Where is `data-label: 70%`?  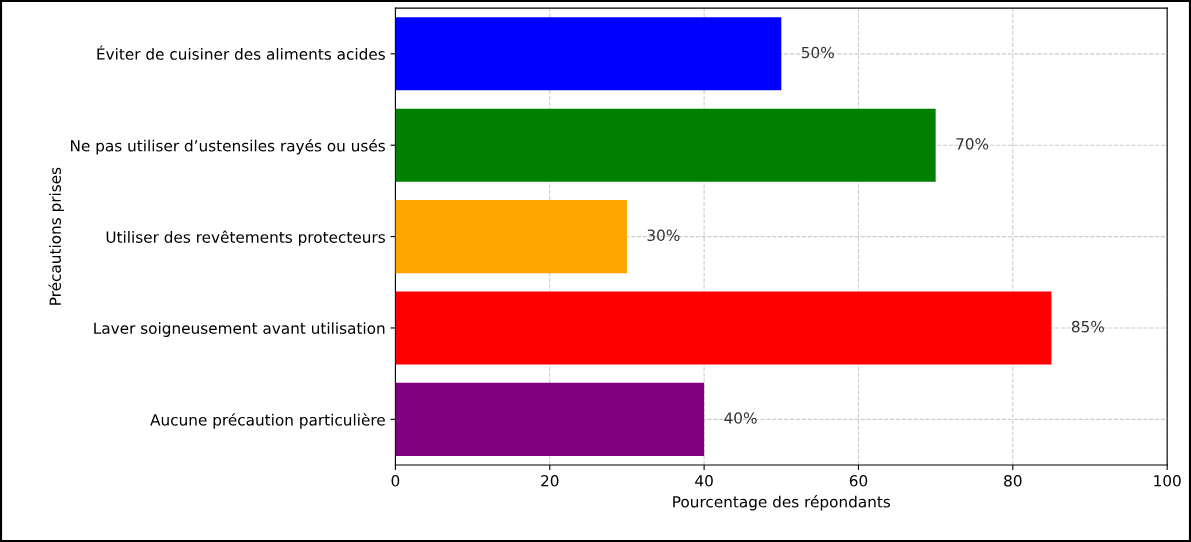 data-label: 70% is located at coordinates (972, 144).